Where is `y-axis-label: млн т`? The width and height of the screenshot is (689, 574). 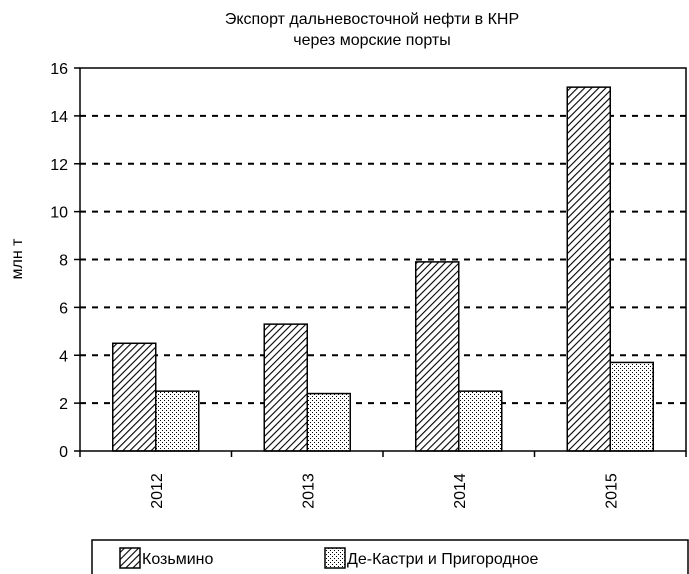 y-axis-label: млн т is located at coordinates (17, 259).